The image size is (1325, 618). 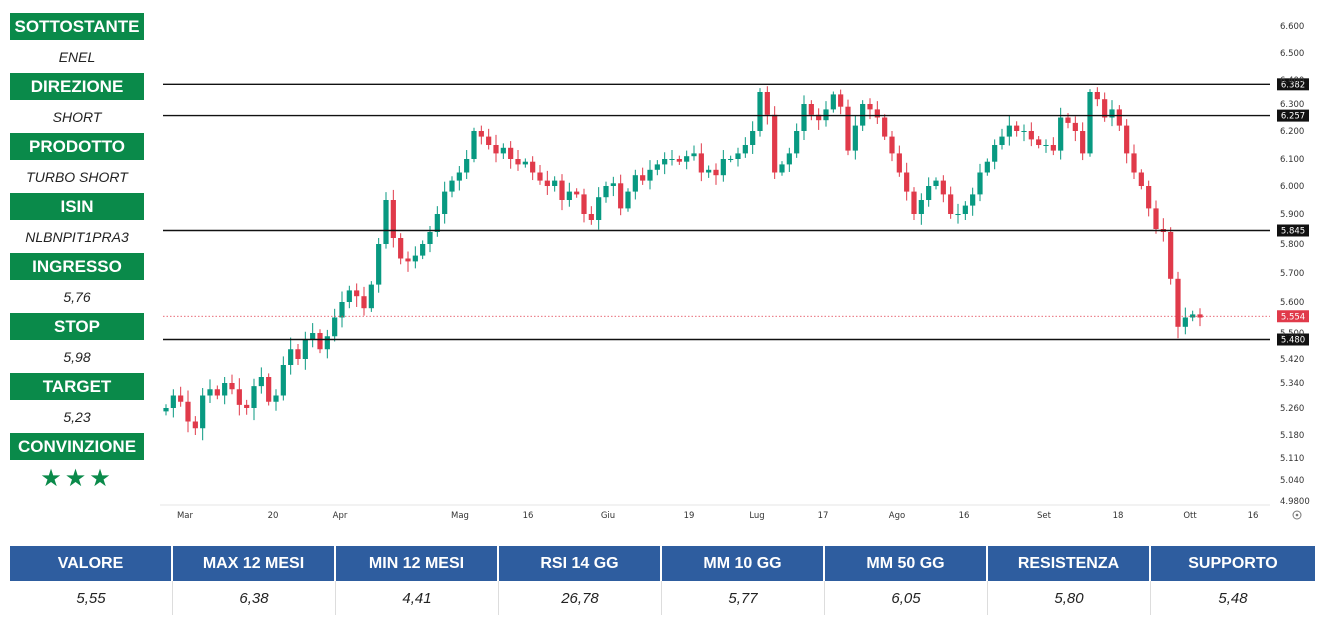 What do you see at coordinates (1190, 516) in the screenshot?
I see `x-tick-label: Ott` at bounding box center [1190, 516].